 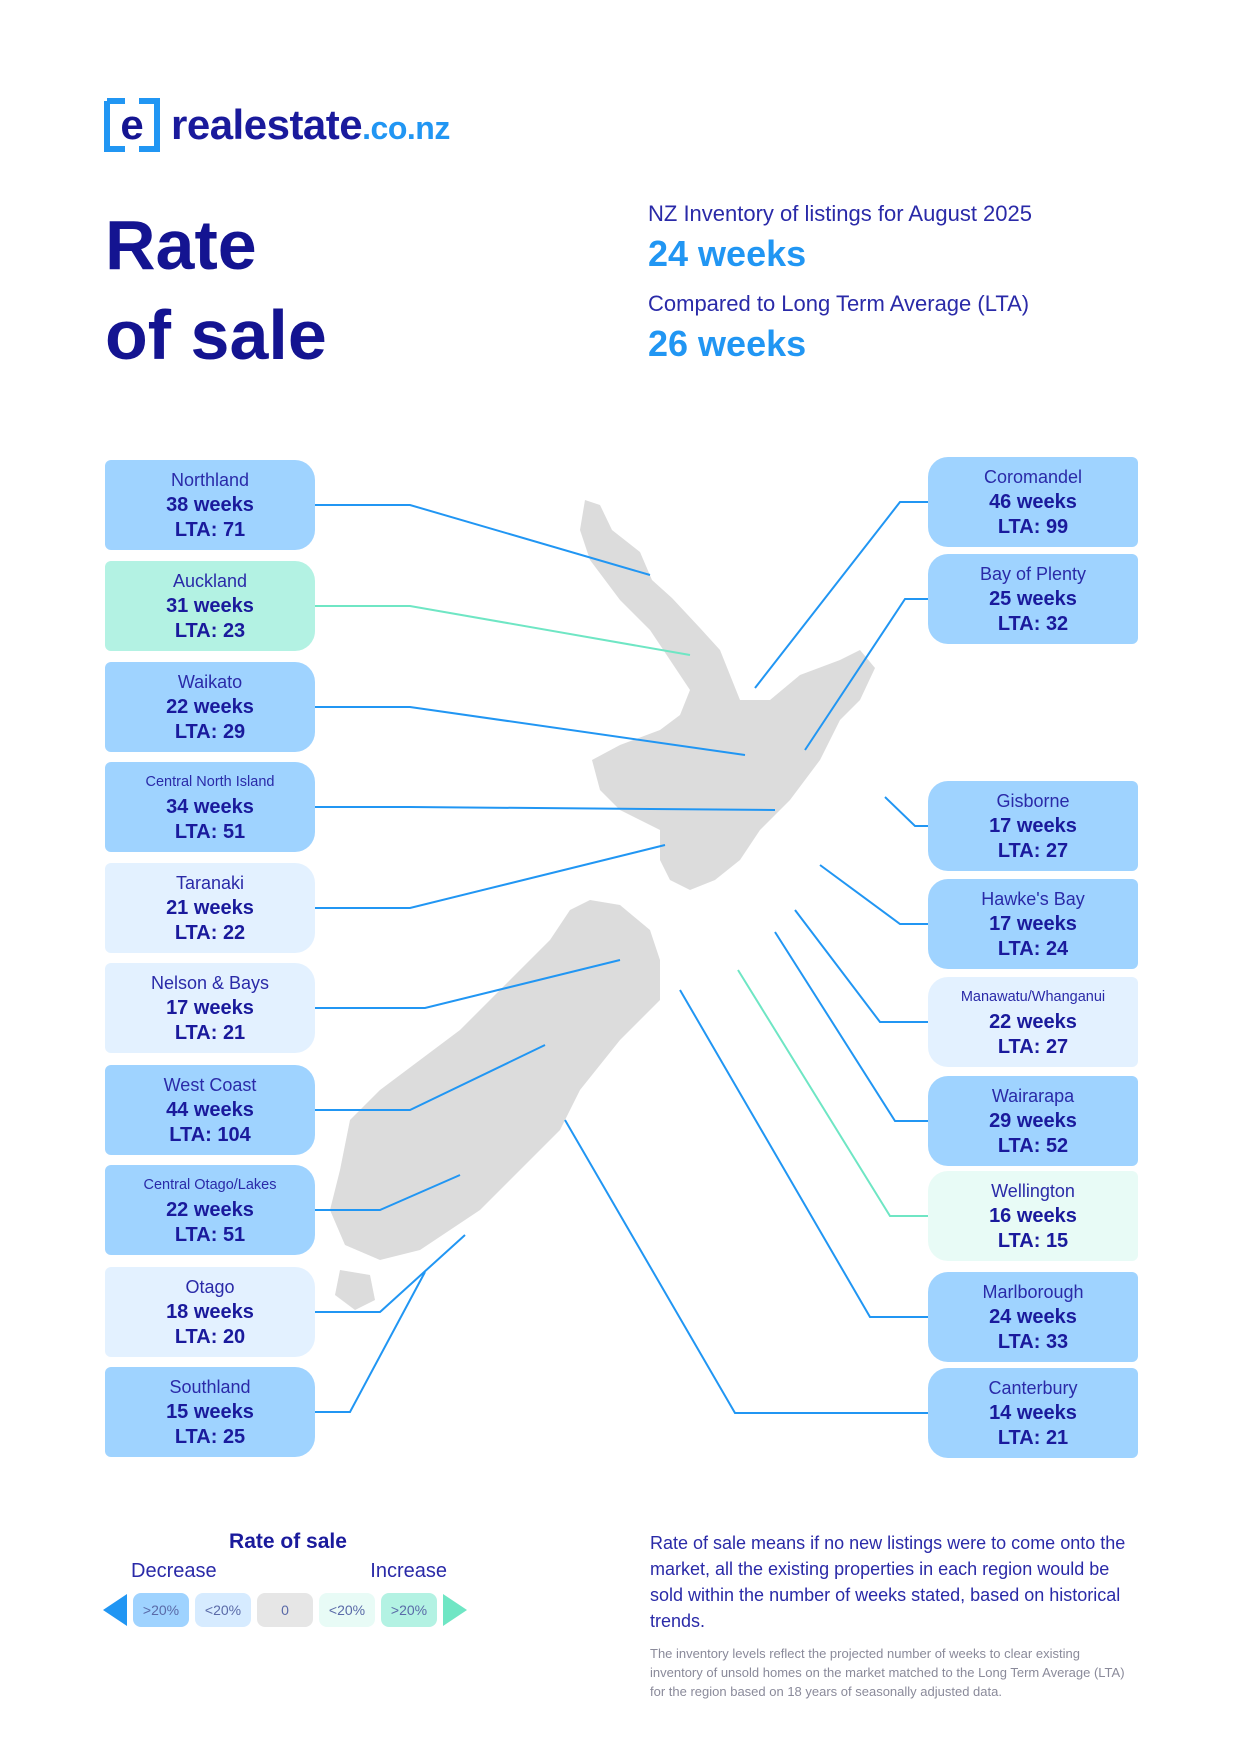 I want to click on connector-central-north-island, so click(x=545, y=808).